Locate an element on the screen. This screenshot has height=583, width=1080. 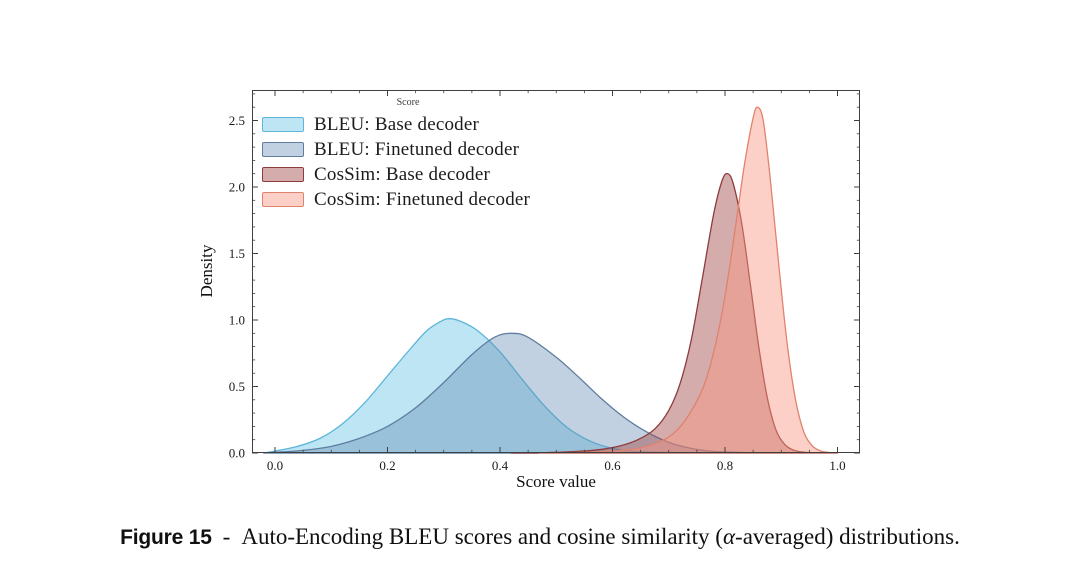
legend-item-1: BLEU: Finetuned decoder is located at coordinates (408, 149).